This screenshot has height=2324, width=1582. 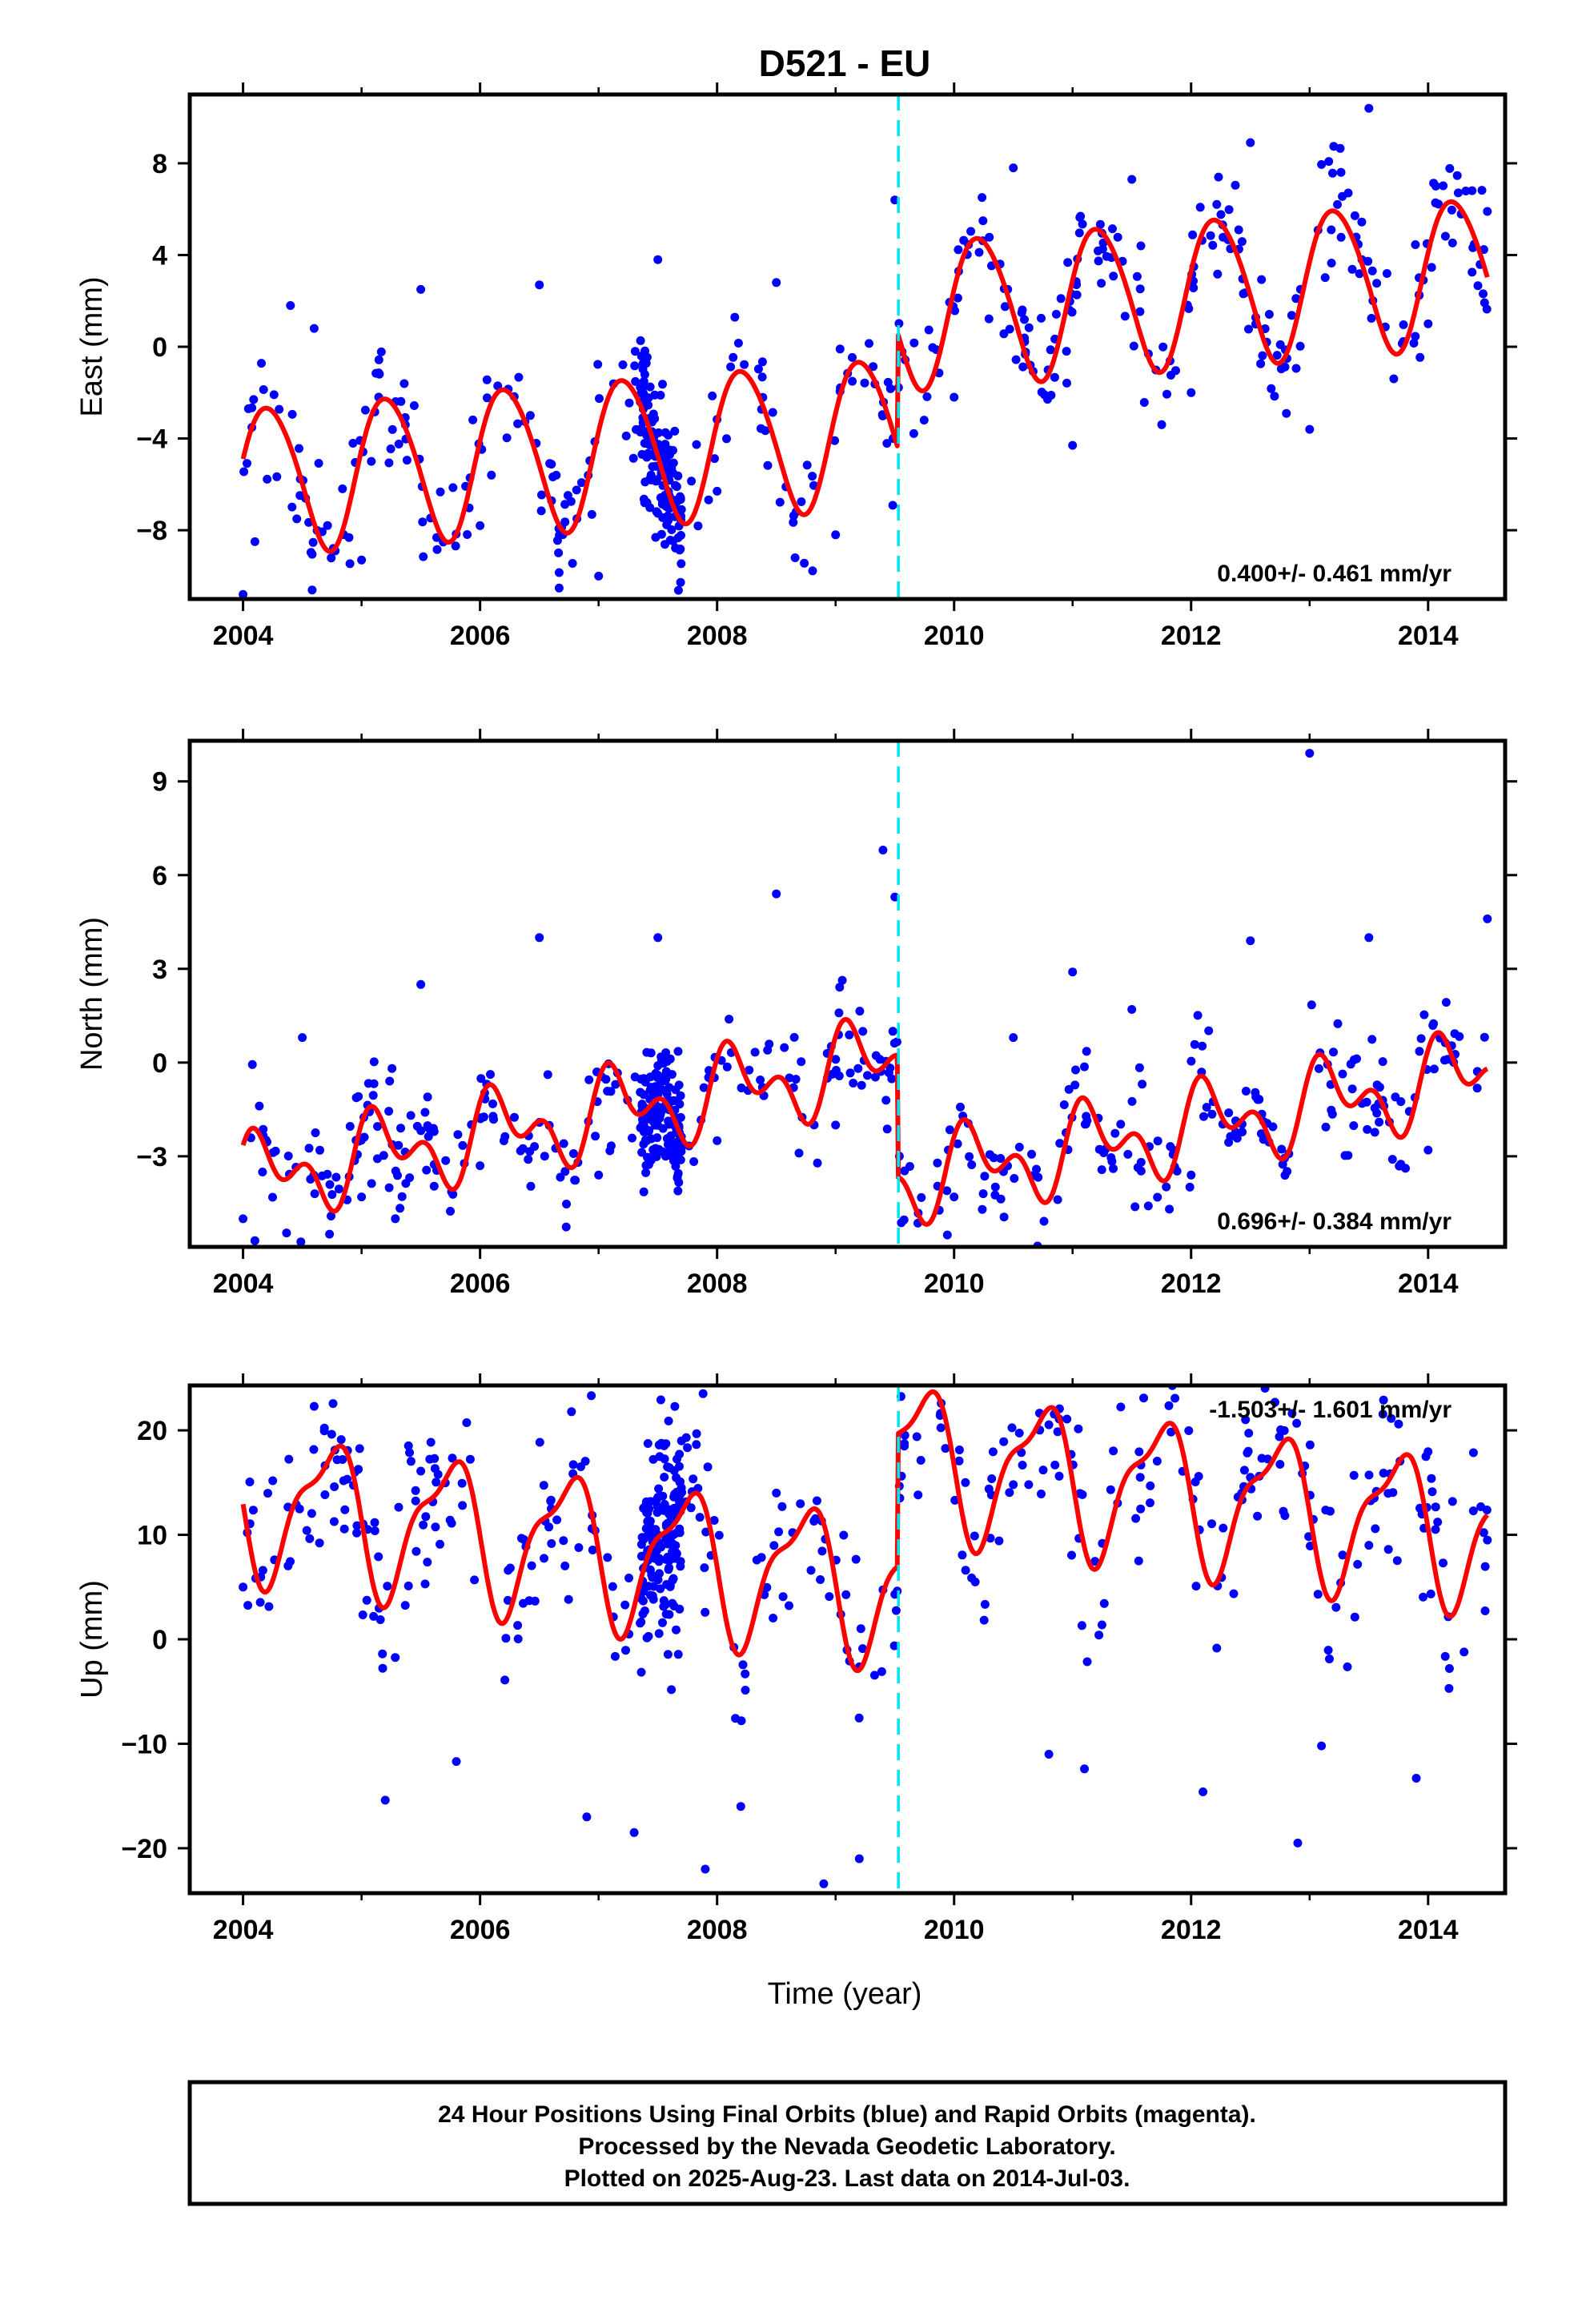 I want to click on model-curve, so click(x=865, y=1122).